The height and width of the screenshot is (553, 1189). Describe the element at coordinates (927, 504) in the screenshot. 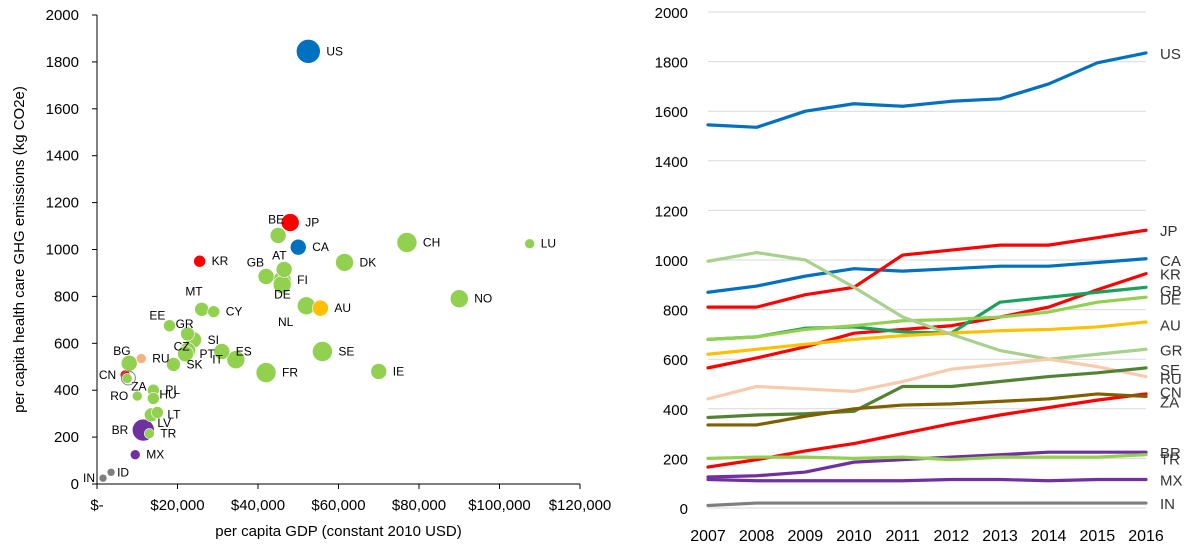

I see `series-line-in` at that location.